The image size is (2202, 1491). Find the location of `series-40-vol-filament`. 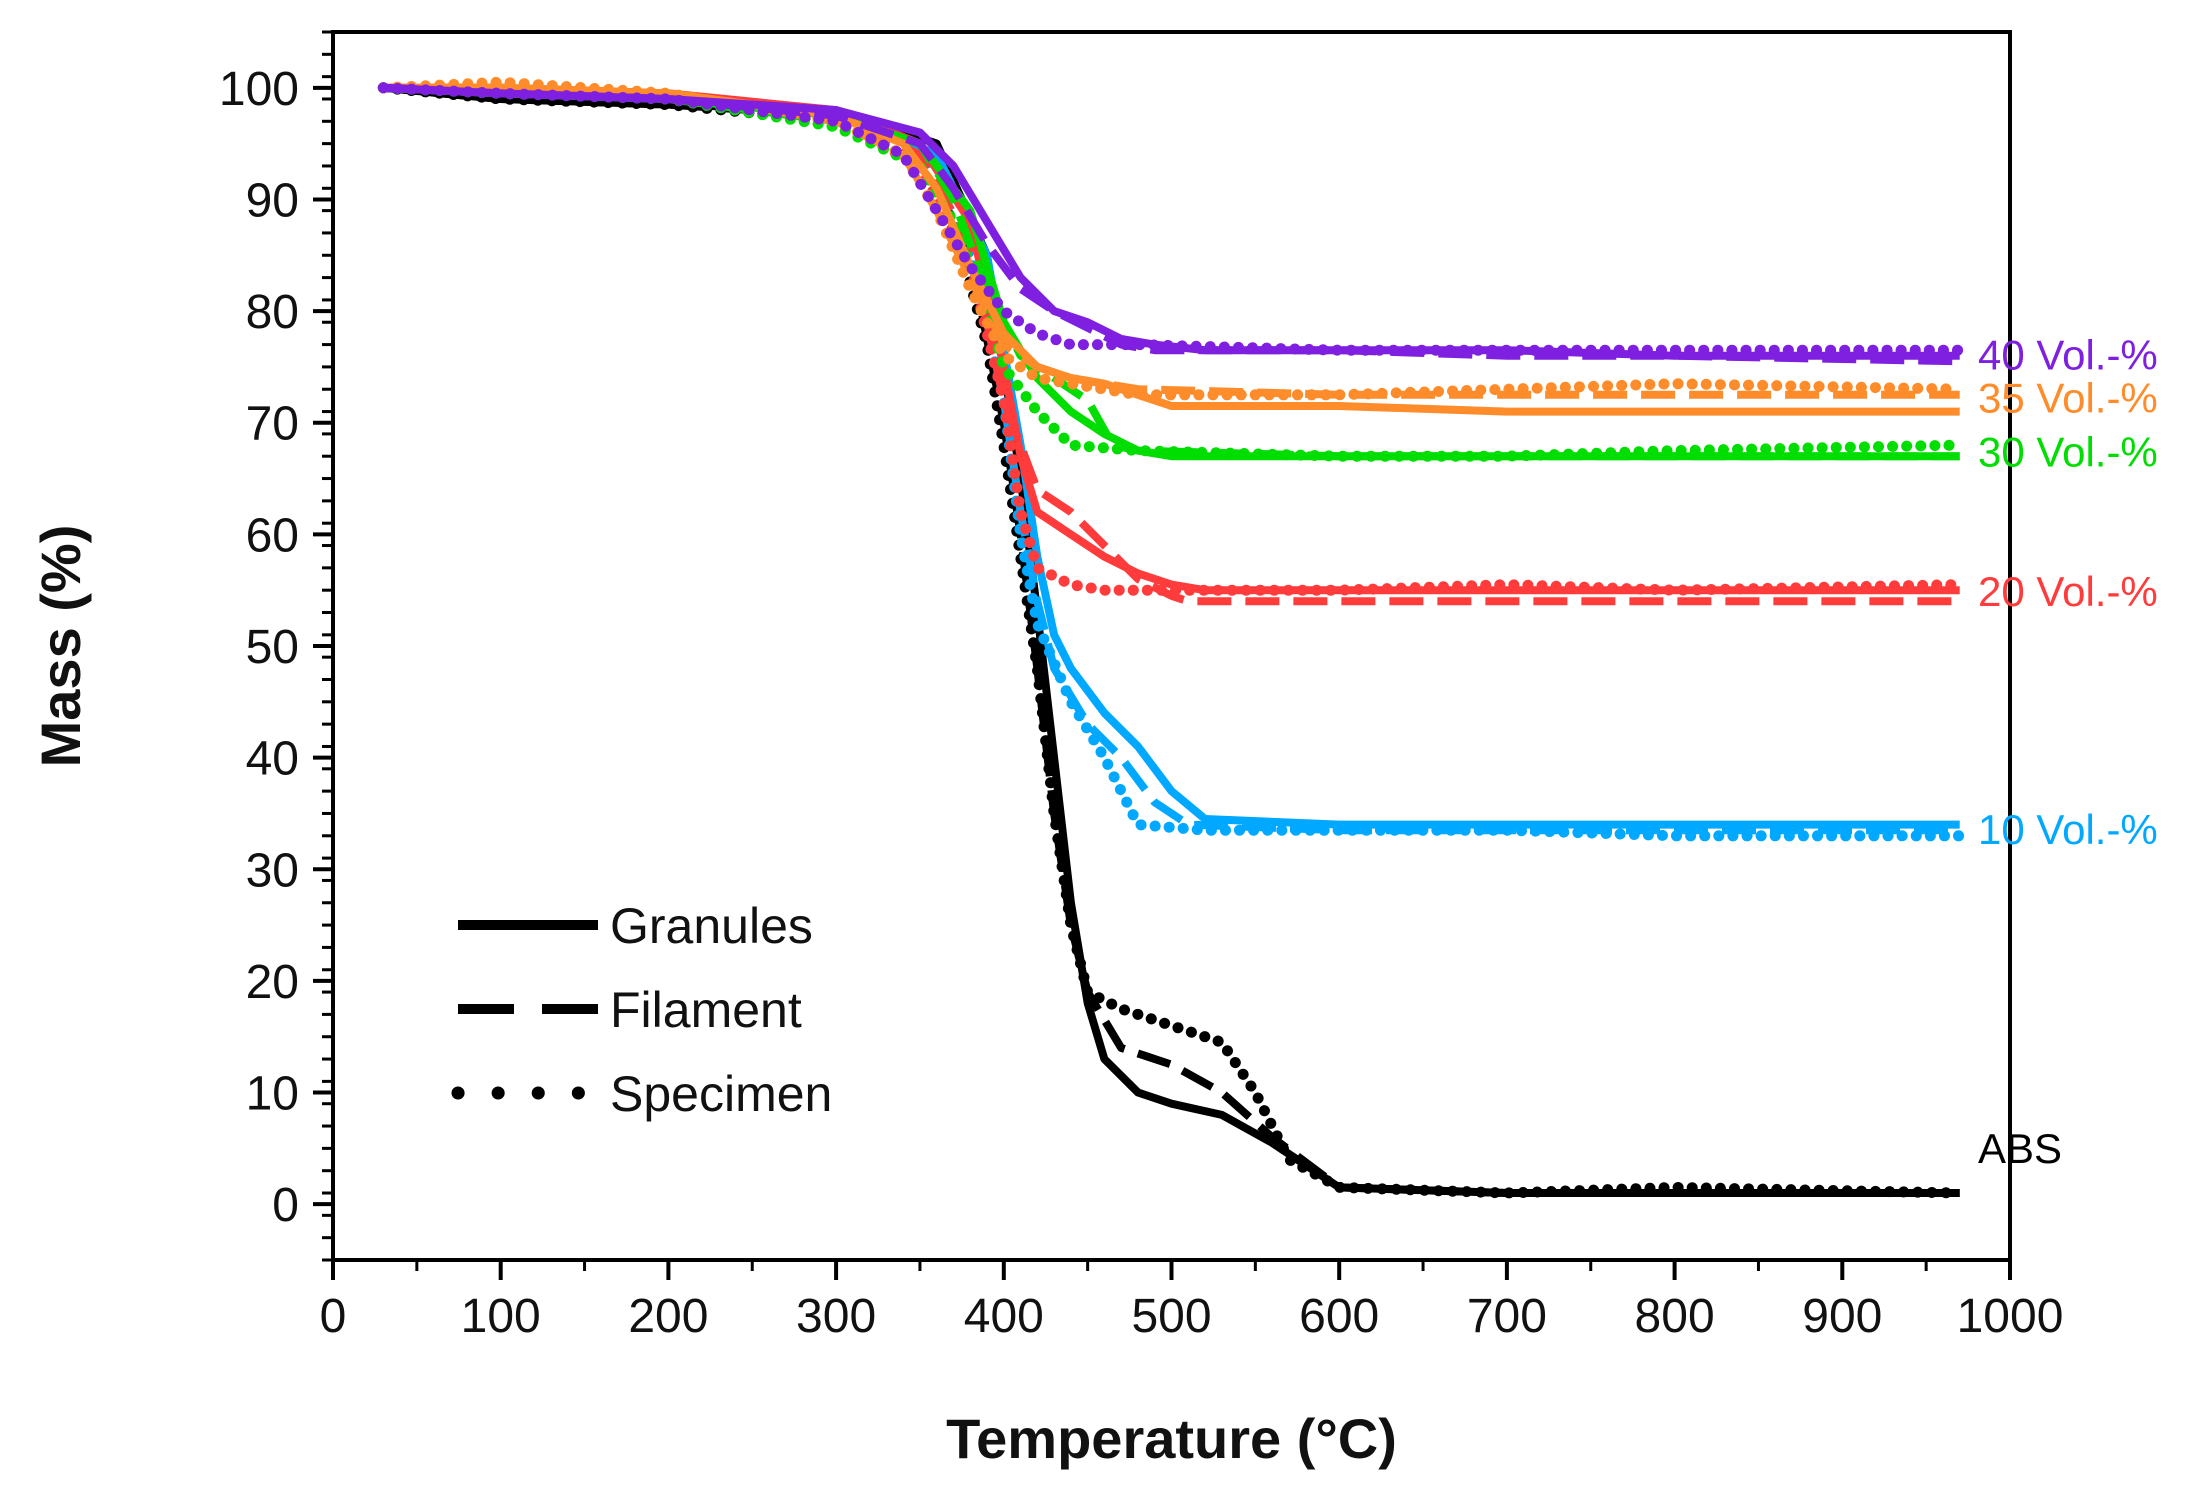

series-40-vol-filament is located at coordinates (1171, 224).